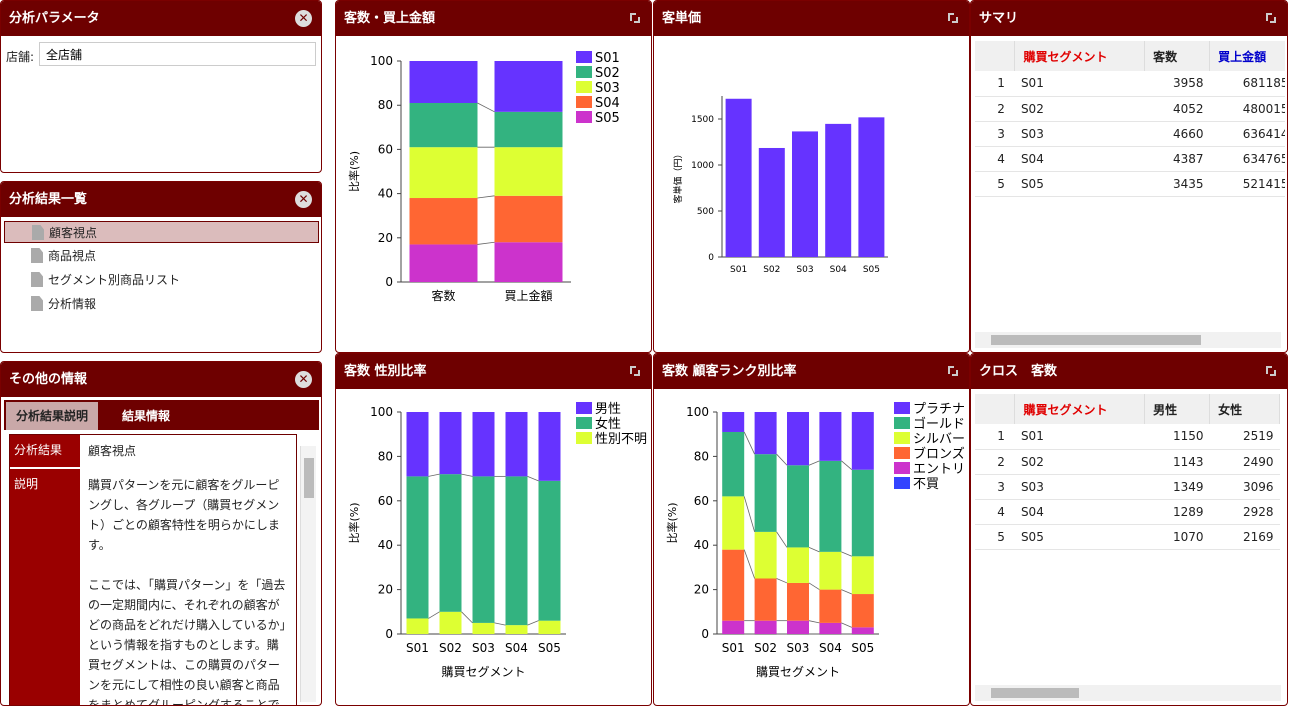  Describe the element at coordinates (443, 295) in the screenshot. I see `x-tick-label: 客数` at that location.